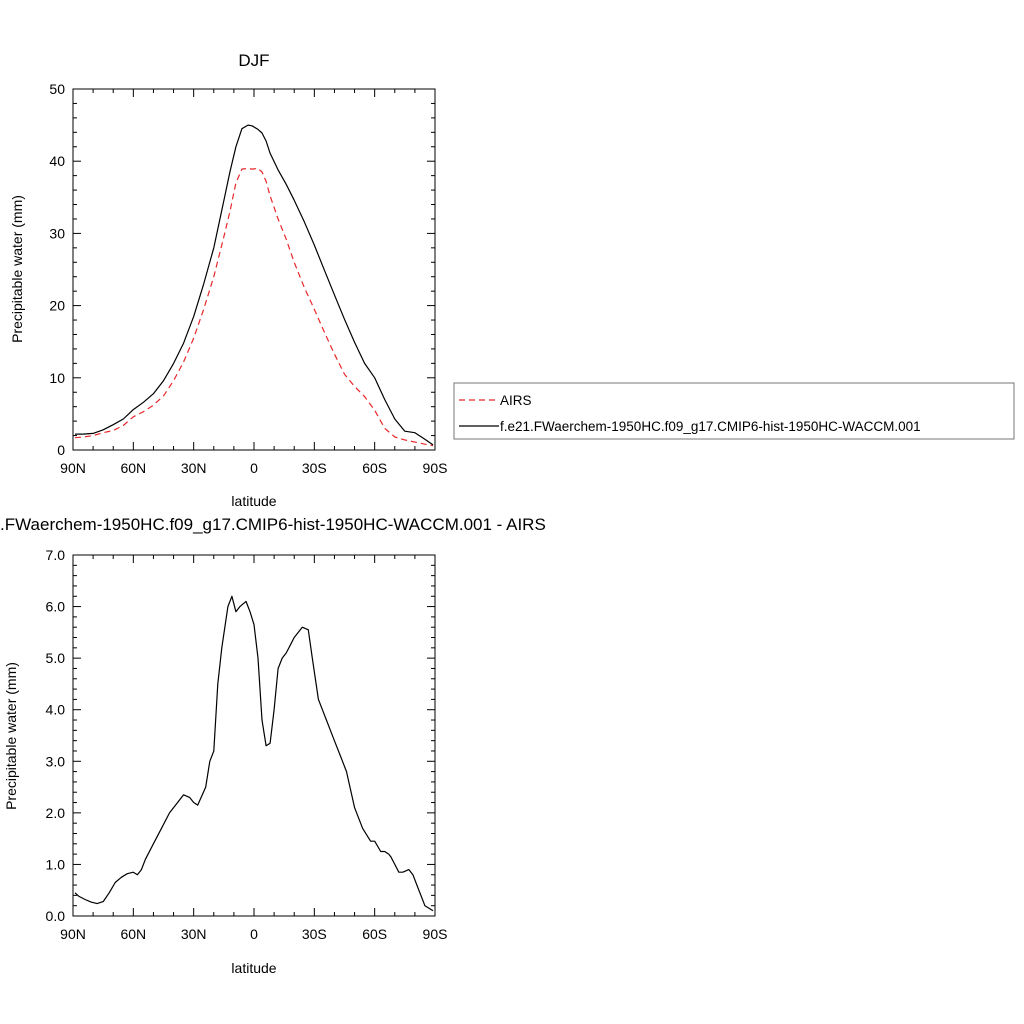  Describe the element at coordinates (56, 710) in the screenshot. I see `bottom-chart-y-tick-label: 4.0` at that location.